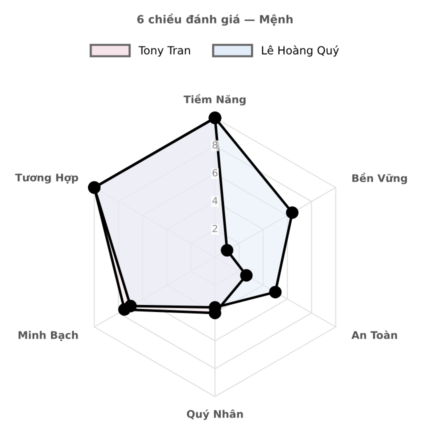 The image size is (430, 436). What do you see at coordinates (48, 336) in the screenshot?
I see `spoke-label: Minh Bạch` at bounding box center [48, 336].